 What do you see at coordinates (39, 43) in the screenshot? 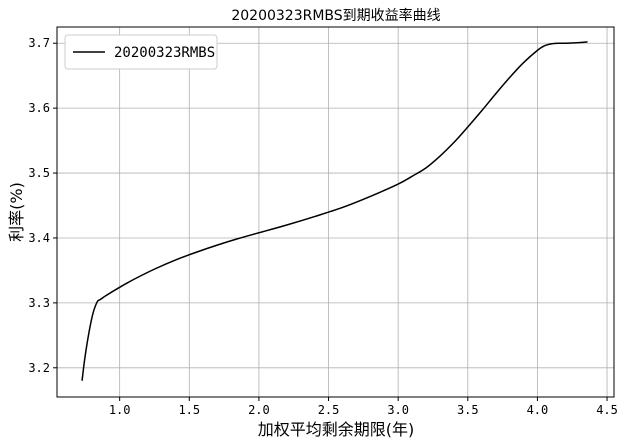
I see `y-tick-label: 3.7` at bounding box center [39, 43].